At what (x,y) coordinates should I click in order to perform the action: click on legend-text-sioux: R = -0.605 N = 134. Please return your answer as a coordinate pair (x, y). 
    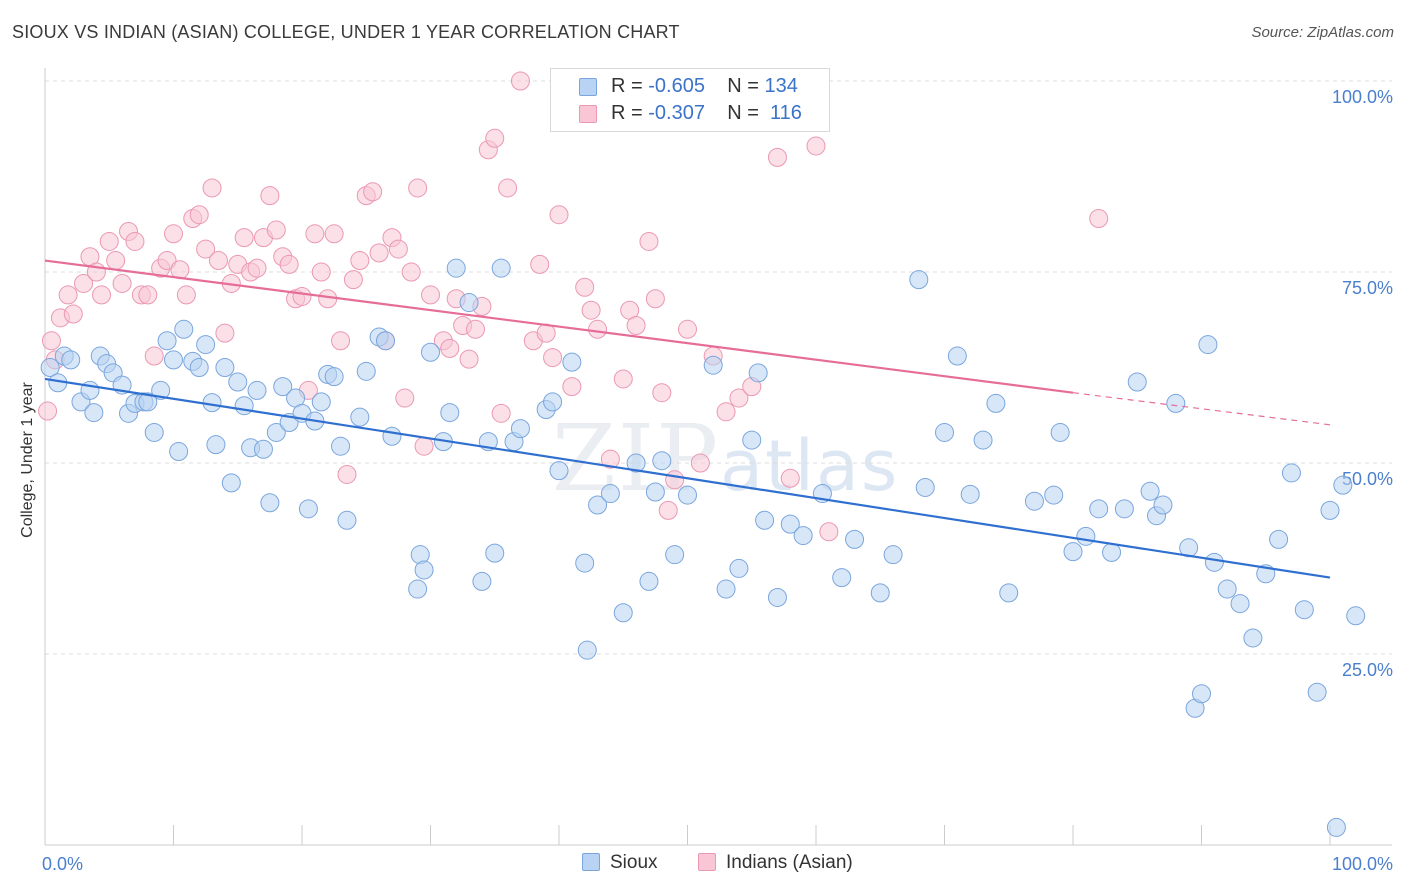
    Looking at the image, I should click on (704, 86).